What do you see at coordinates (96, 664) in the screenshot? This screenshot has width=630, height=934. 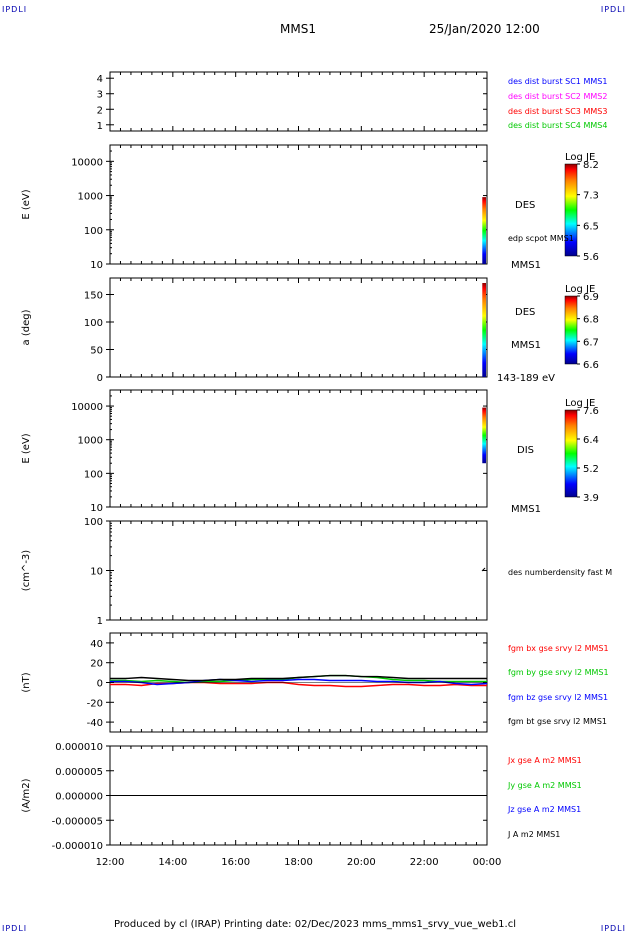 I see `y-tick-label: 20` at bounding box center [96, 664].